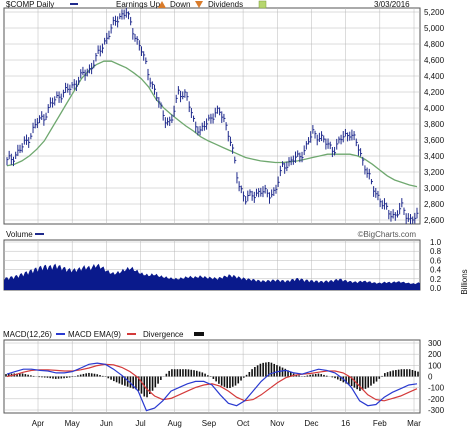 The width and height of the screenshot is (474, 437). What do you see at coordinates (435, 354) in the screenshot?
I see `macd-y-tick-label: 200` at bounding box center [435, 354].